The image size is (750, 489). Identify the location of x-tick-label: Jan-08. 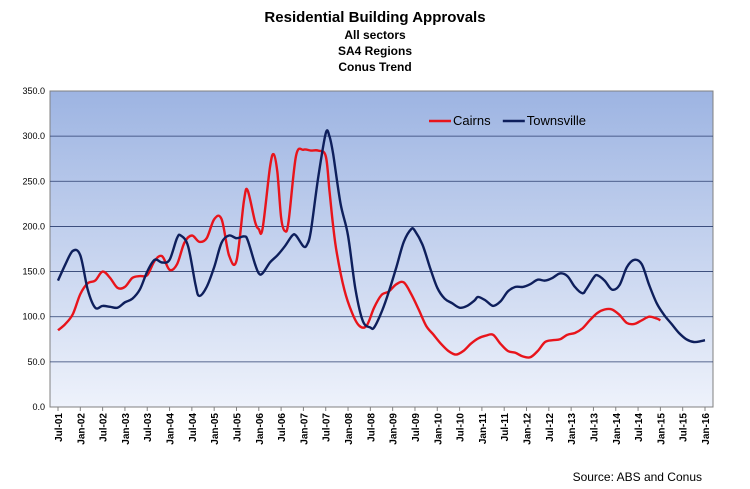
(349, 429).